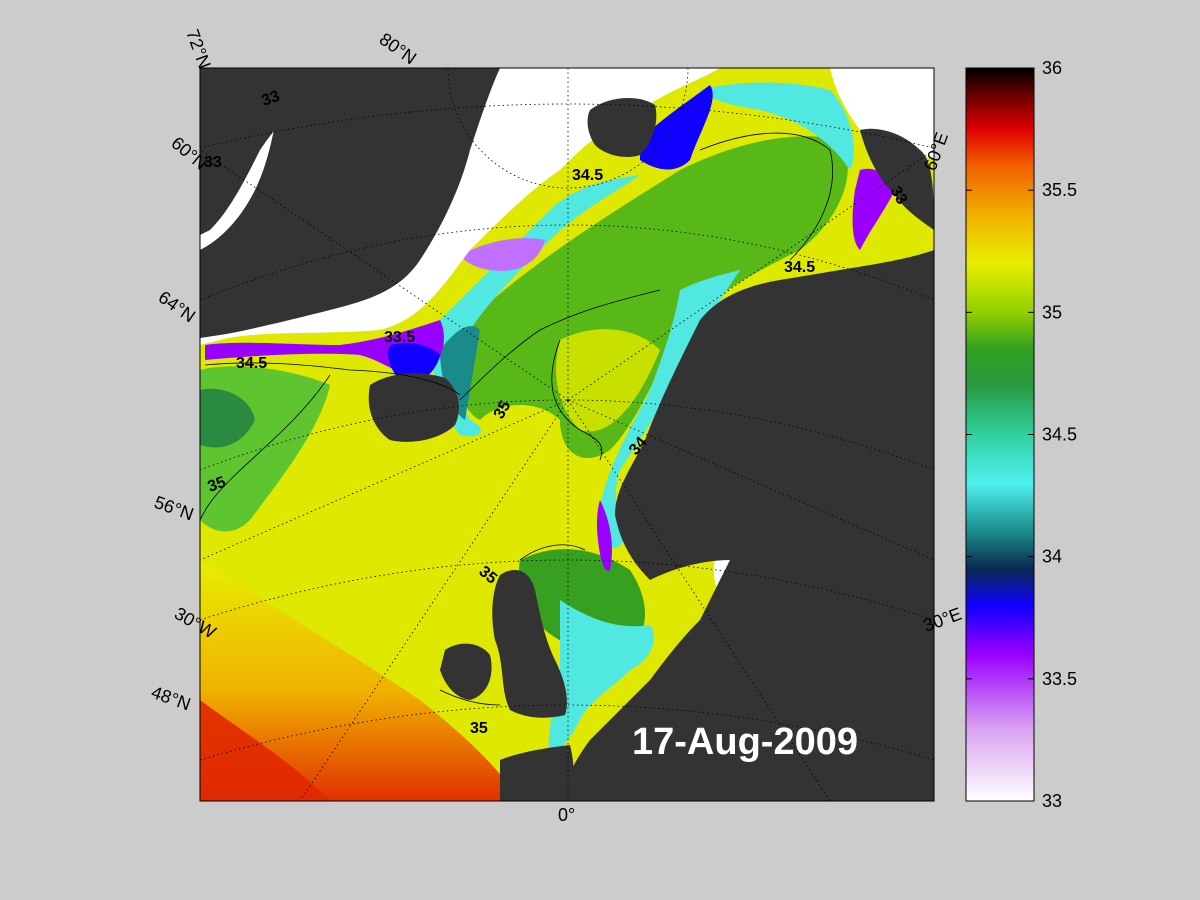 The width and height of the screenshot is (1200, 900). I want to click on land-france, so click(537, 773).